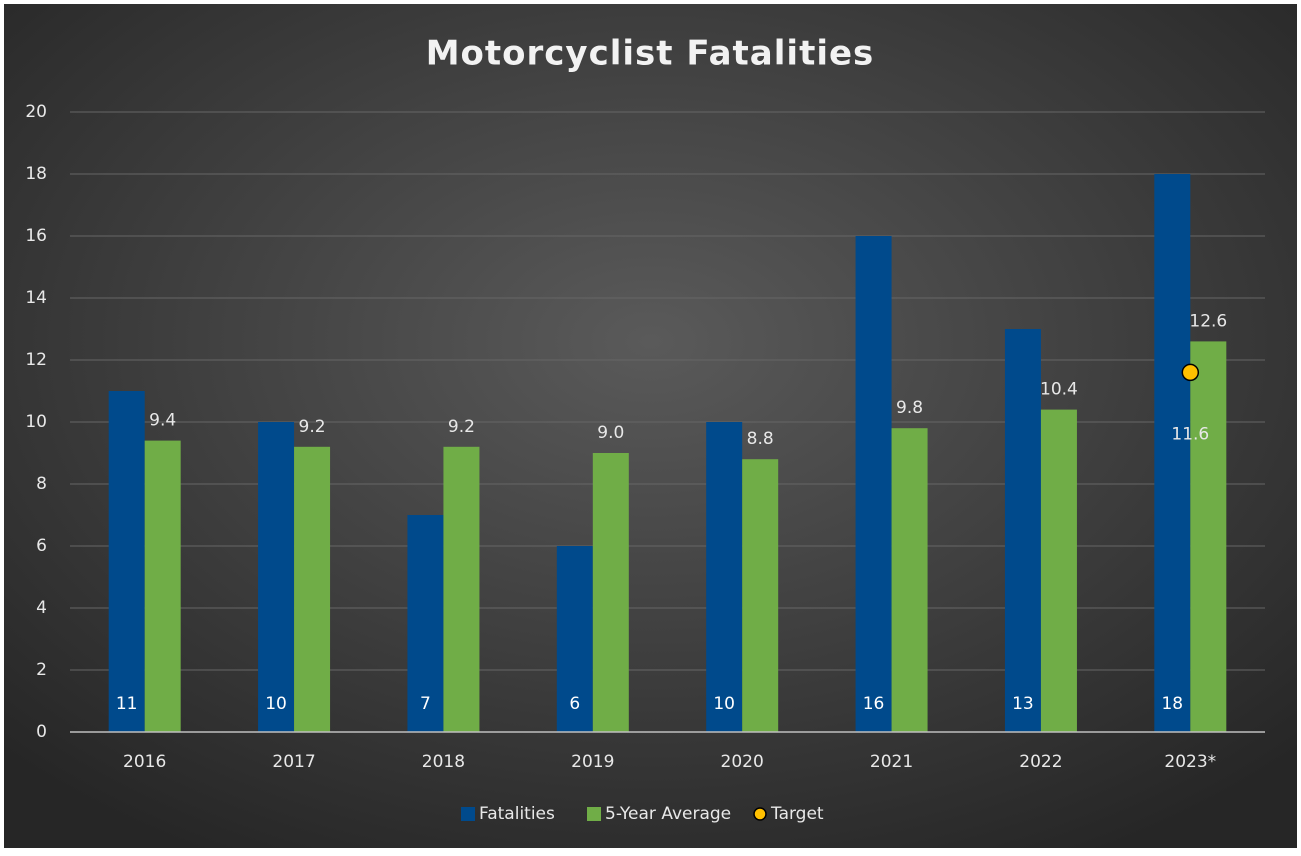  What do you see at coordinates (1190, 762) in the screenshot?
I see `x-tick-label: 2023*` at bounding box center [1190, 762].